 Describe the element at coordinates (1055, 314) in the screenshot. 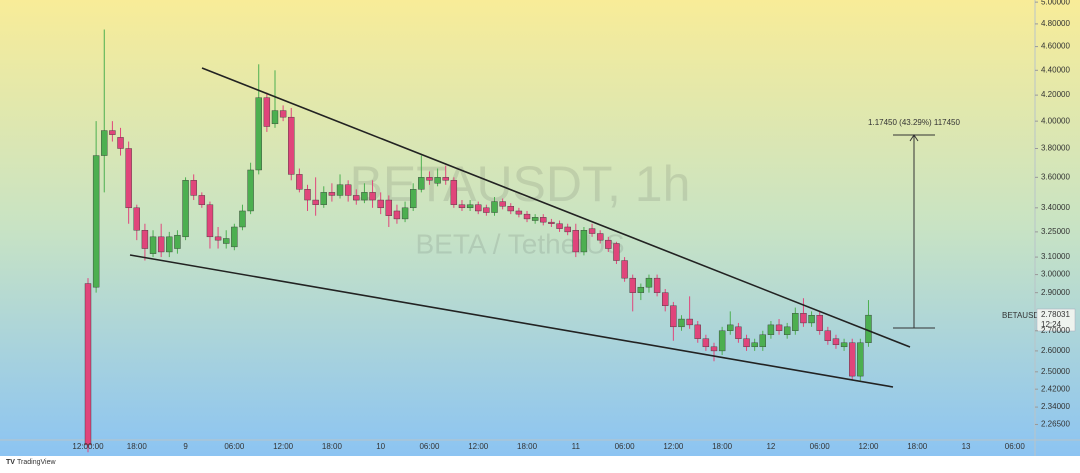

I see `last-price: 2.78031` at that location.